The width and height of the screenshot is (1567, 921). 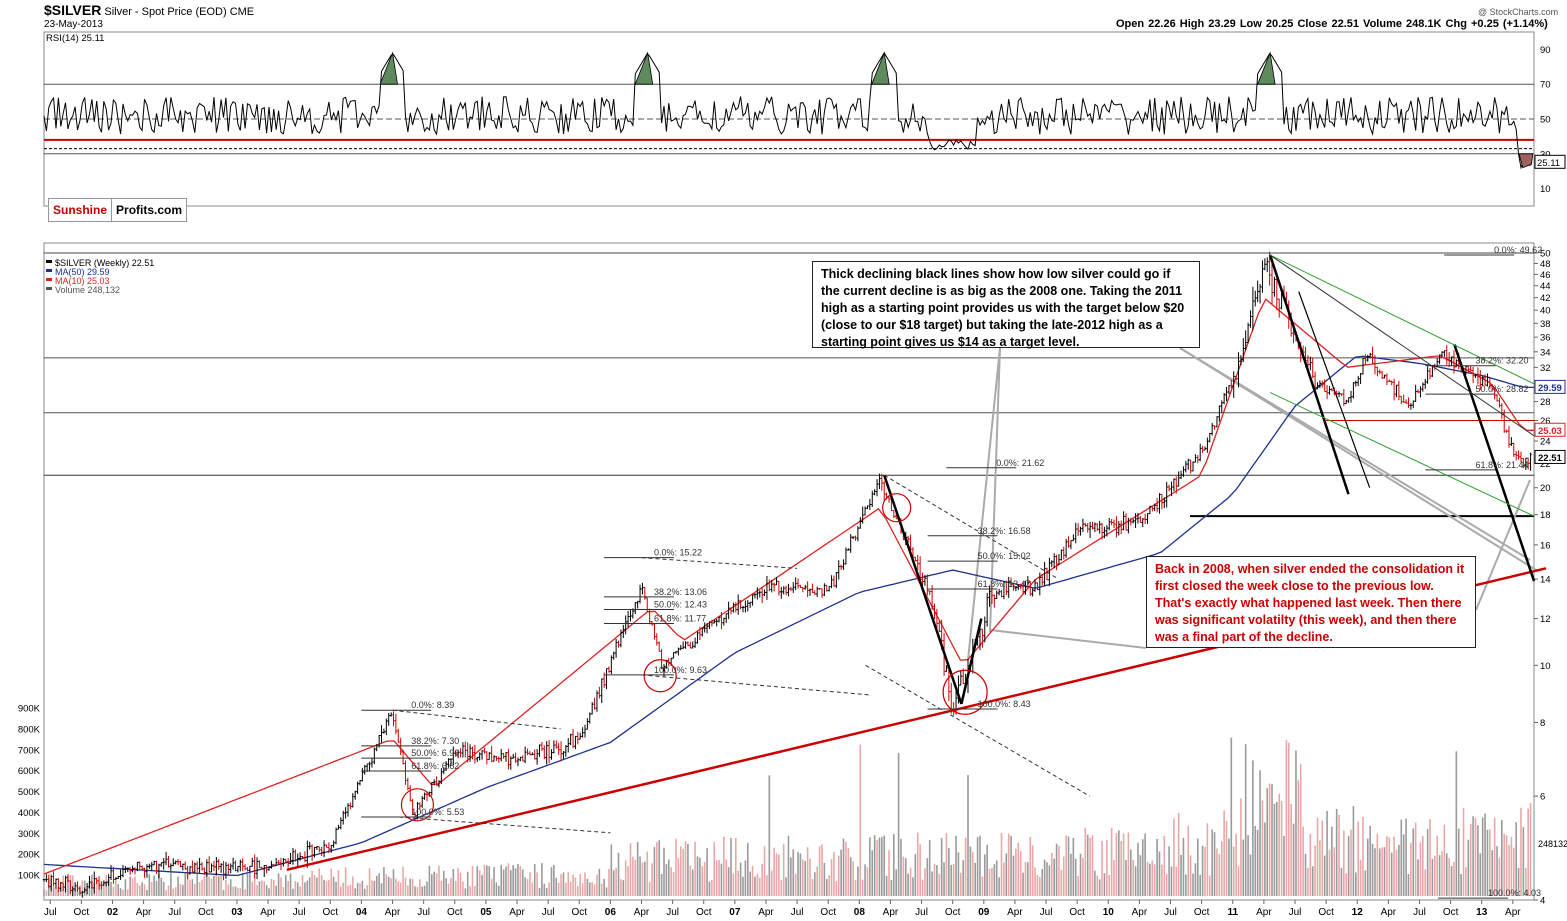 What do you see at coordinates (1501, 465) in the screenshot?
I see `fib-level-label: 61.8%: 21.44` at bounding box center [1501, 465].